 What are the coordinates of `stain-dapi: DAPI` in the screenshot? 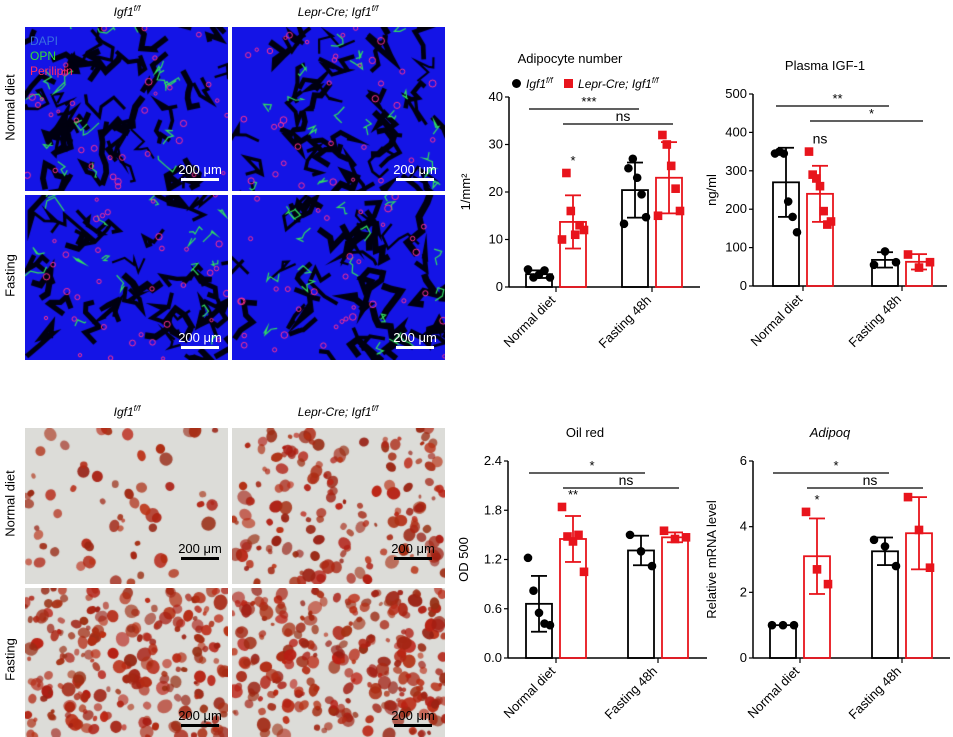 It's located at (44, 41).